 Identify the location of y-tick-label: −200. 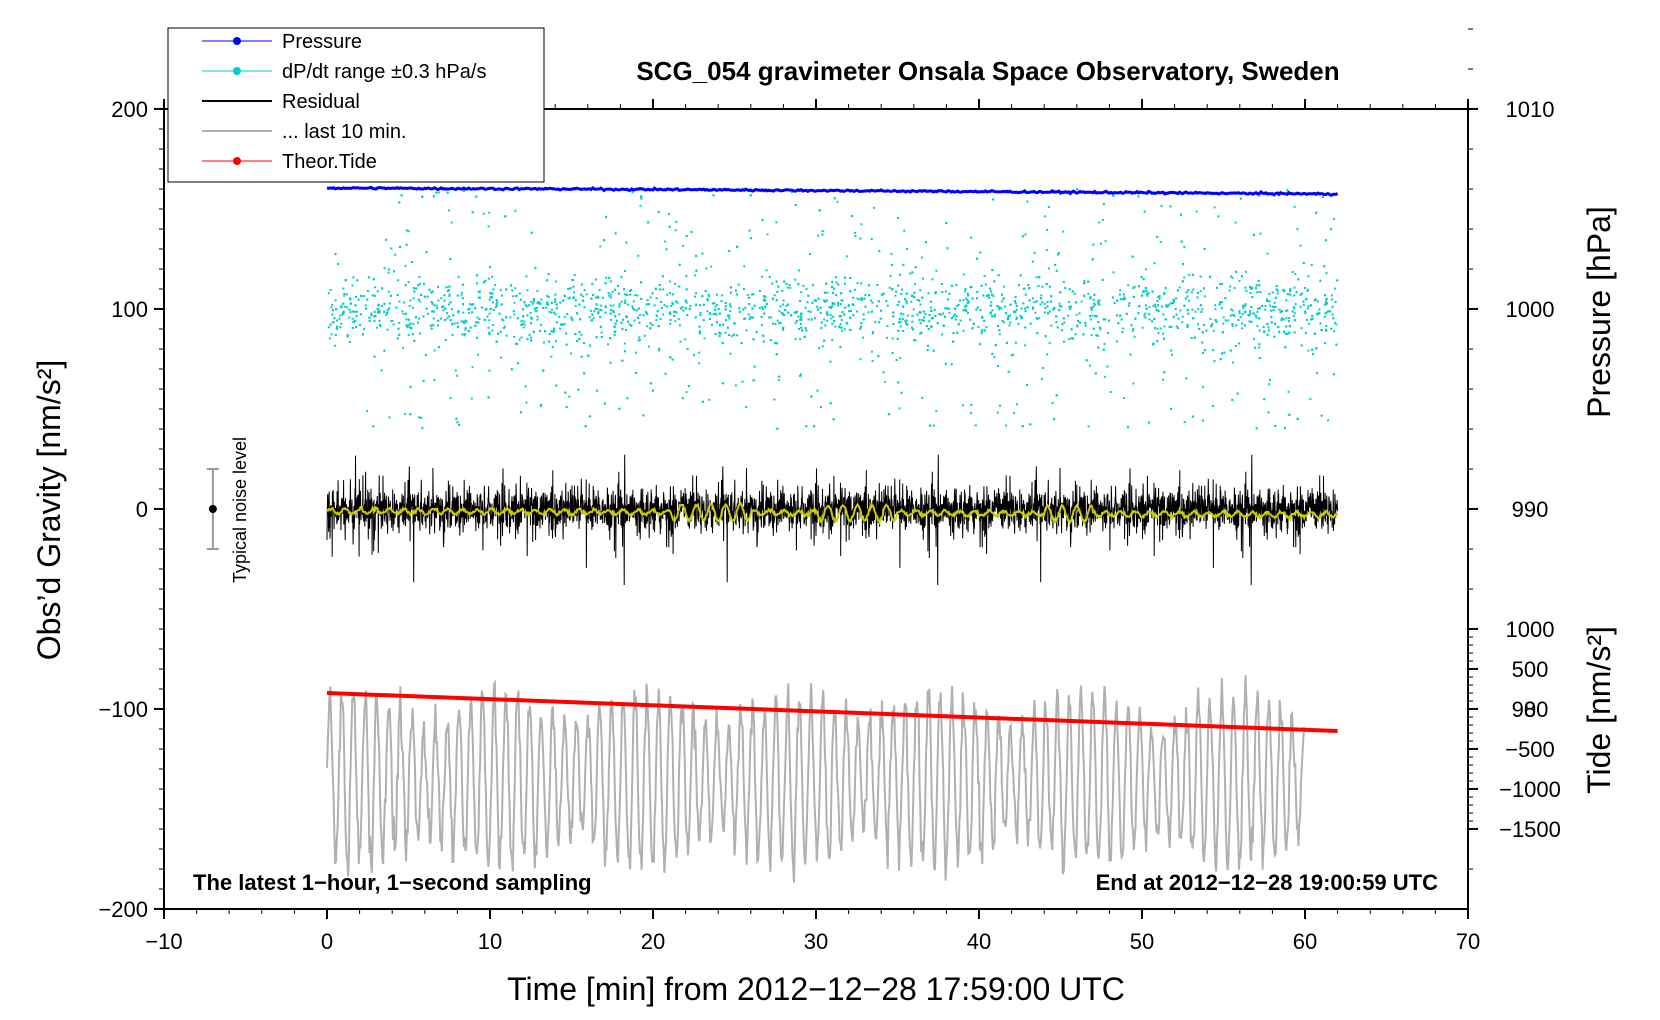
(123, 909).